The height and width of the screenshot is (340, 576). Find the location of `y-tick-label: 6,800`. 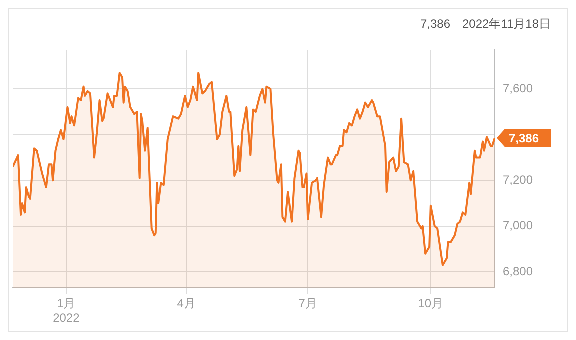

y-tick-label: 6,800 is located at coordinates (518, 271).